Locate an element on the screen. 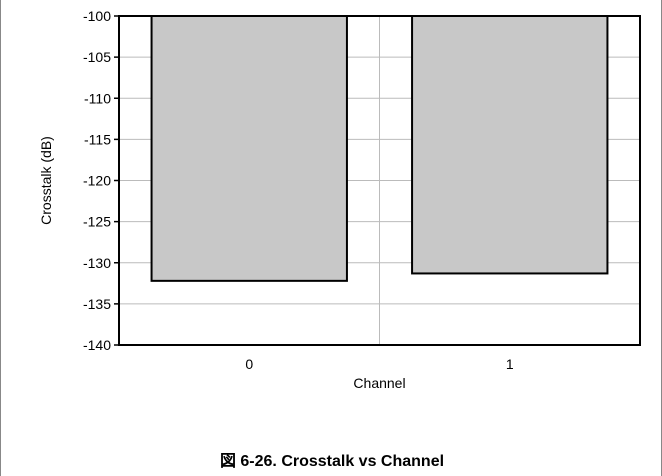 This screenshot has height=476, width=662. y-tick-label: -130 is located at coordinates (97, 263).